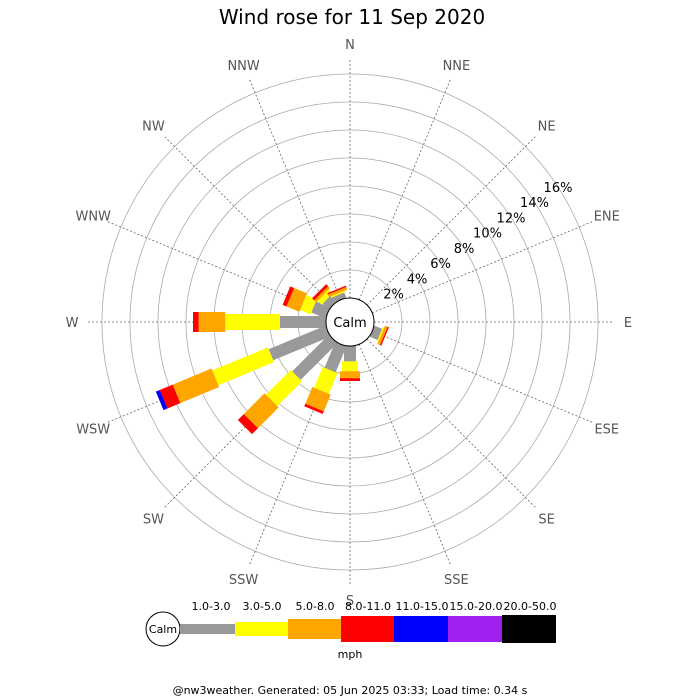  I want to click on direction-label-nne: NNE, so click(457, 66).